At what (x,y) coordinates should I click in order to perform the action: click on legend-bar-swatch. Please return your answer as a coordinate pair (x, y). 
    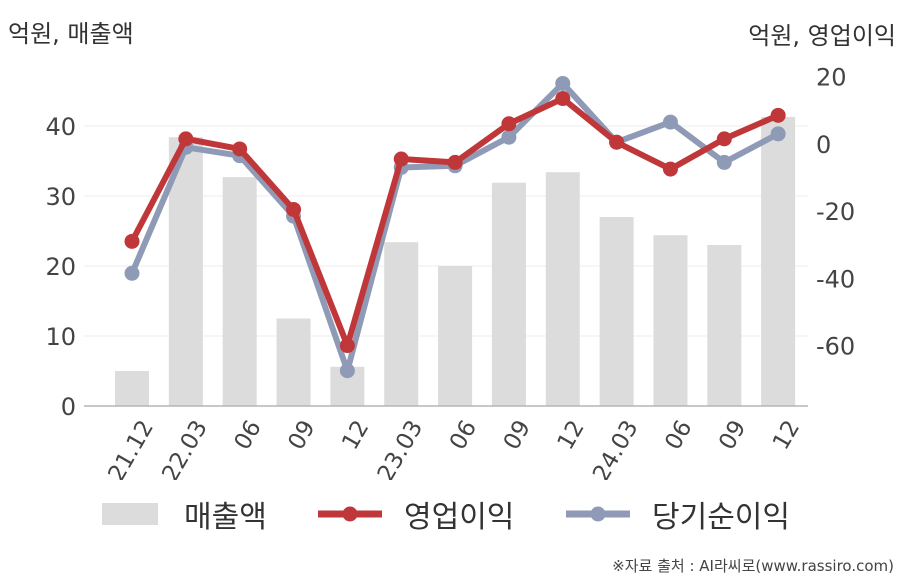
    Looking at the image, I should click on (130, 514).